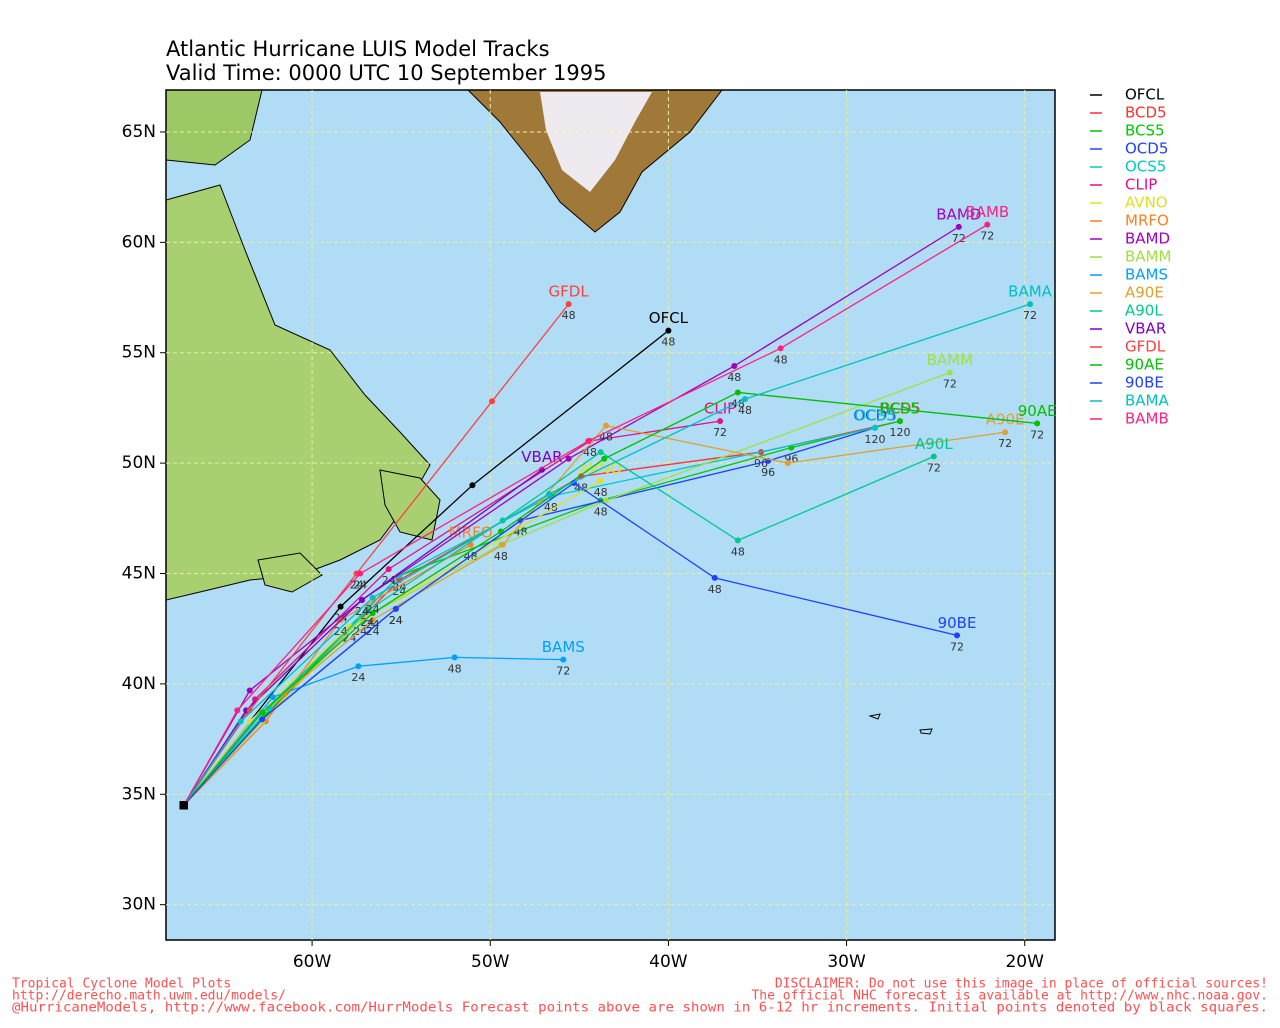 The height and width of the screenshot is (1028, 1280). I want to click on chart-title: Atlantic Hurricane LUIS Model Tracks, so click(358, 49).